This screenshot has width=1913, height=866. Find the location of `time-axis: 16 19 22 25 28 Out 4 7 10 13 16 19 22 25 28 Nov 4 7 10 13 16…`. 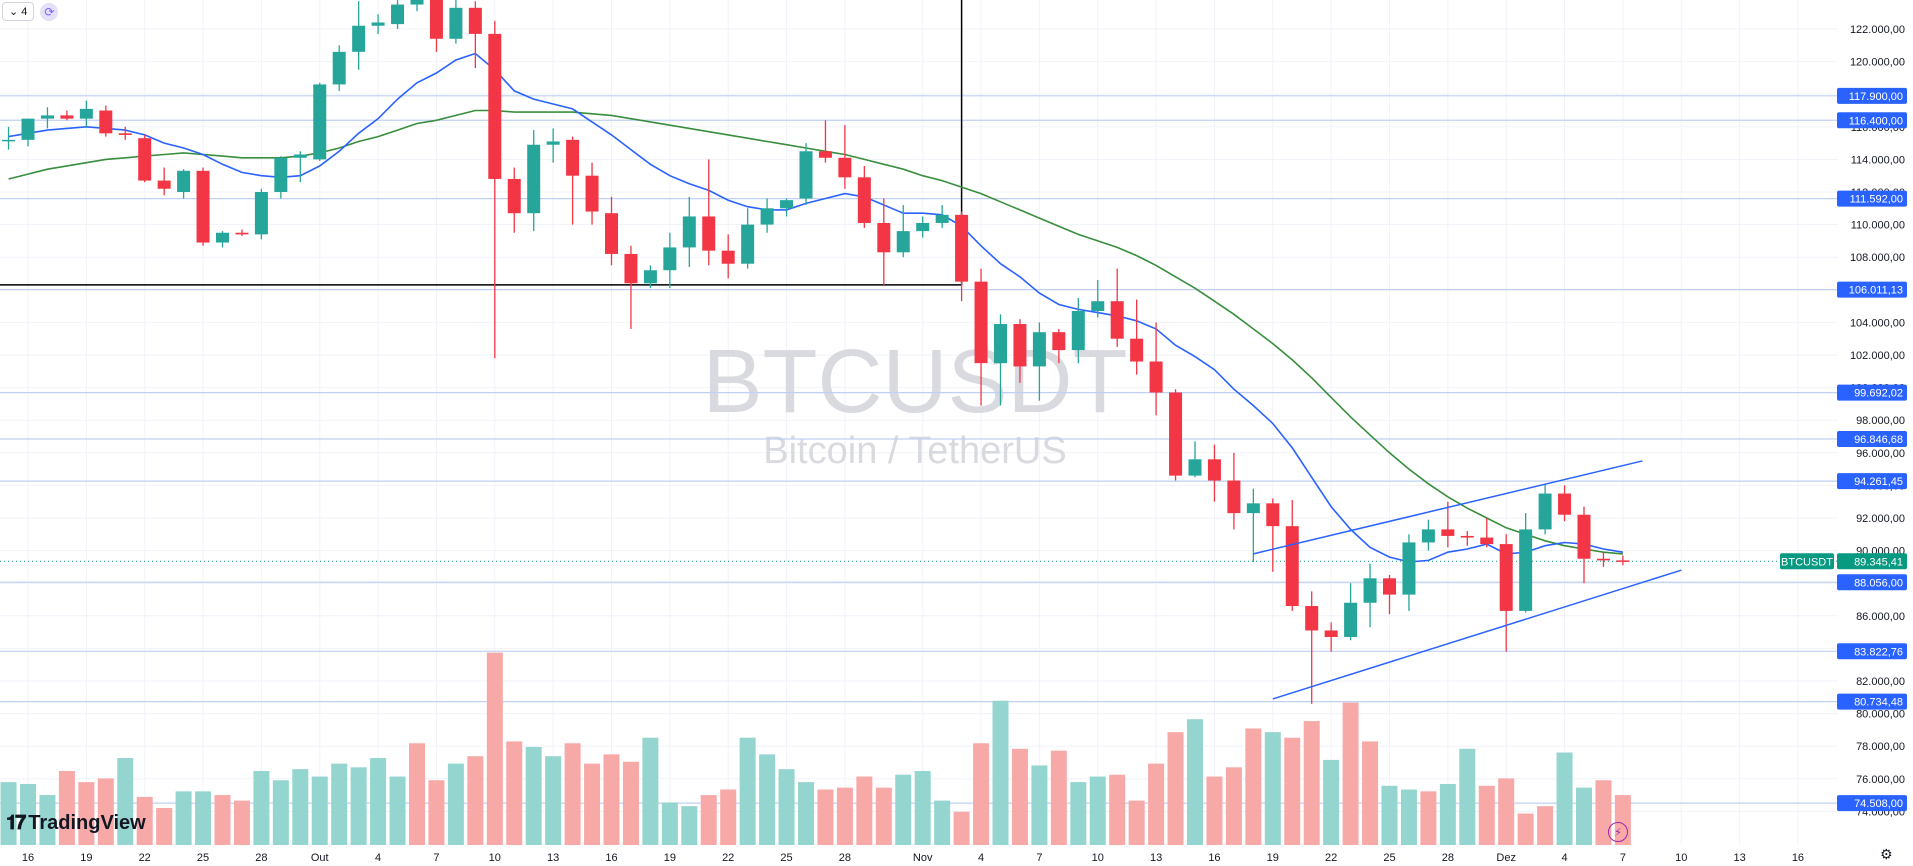

time-axis: 16 19 22 25 28 Out 4 7 10 13 16 19 22 25 28 Nov 4 7 10 13 16… is located at coordinates (913, 858).